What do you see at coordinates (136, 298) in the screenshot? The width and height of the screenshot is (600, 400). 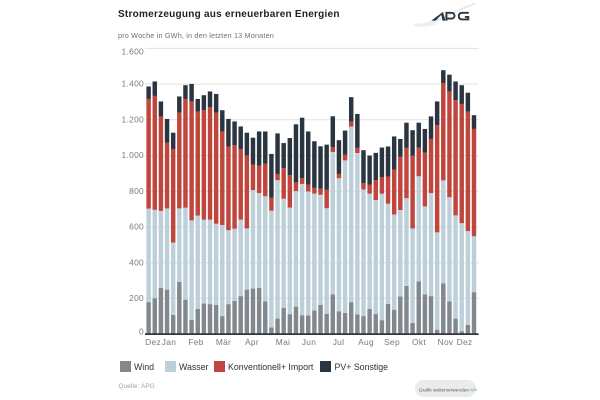 I see `svg-text: 200` at bounding box center [136, 298].